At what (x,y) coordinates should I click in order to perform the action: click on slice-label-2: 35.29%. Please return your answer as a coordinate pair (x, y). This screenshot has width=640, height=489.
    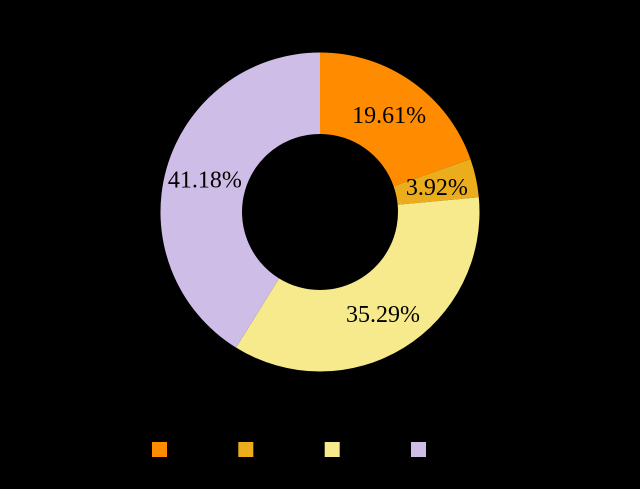
    Looking at the image, I should click on (383, 315).